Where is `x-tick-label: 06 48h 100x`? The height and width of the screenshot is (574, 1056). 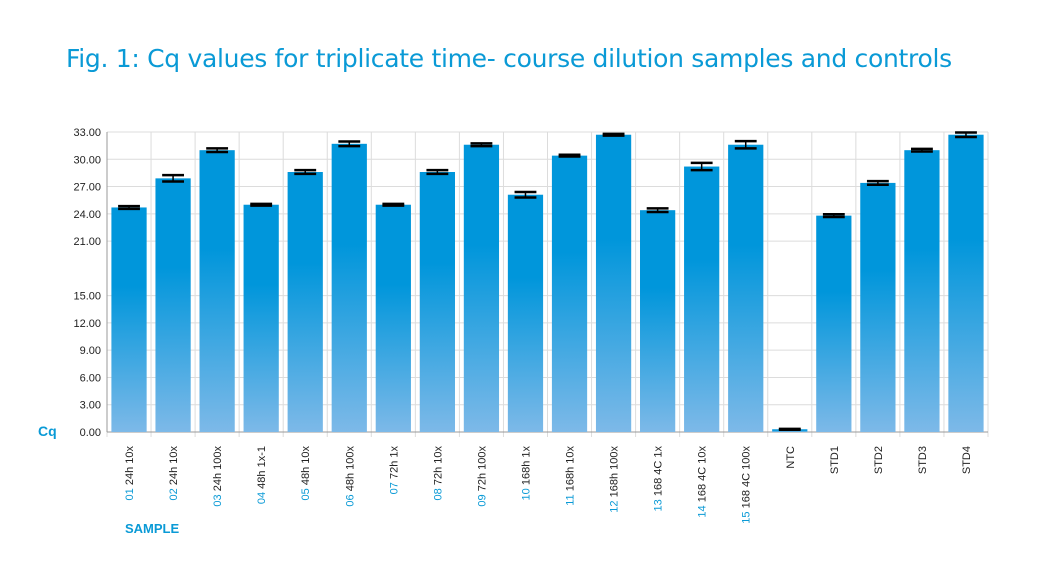
x-tick-label: 06 48h 100x is located at coordinates (350, 476).